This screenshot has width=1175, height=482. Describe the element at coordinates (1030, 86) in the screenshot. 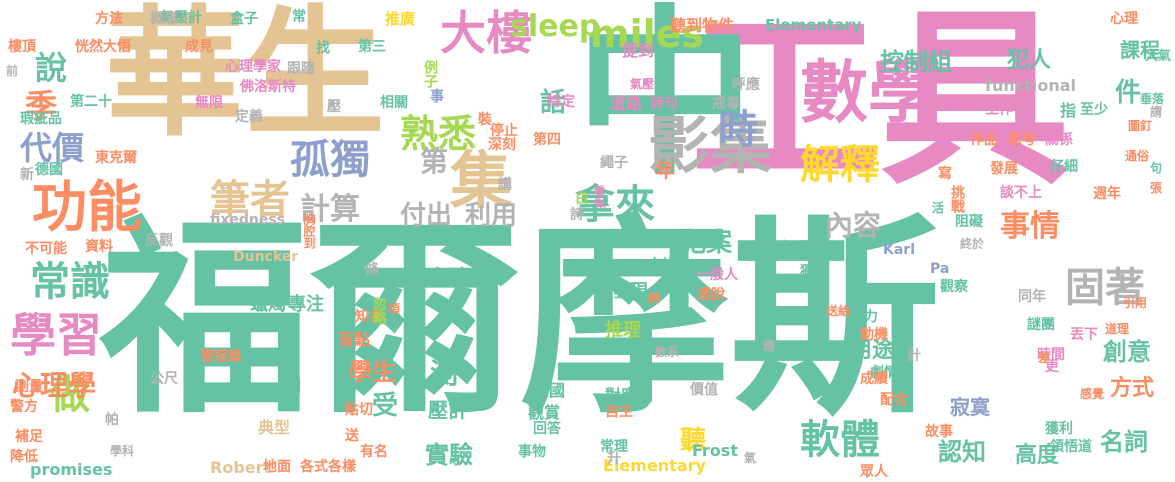

I see `cloud-word: functional` at that location.